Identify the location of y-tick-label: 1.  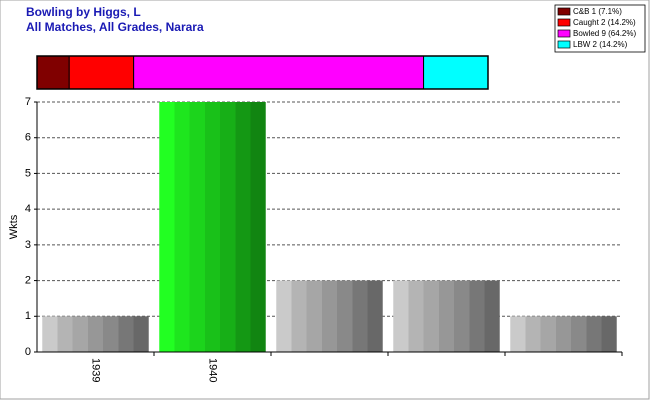
(28, 316).